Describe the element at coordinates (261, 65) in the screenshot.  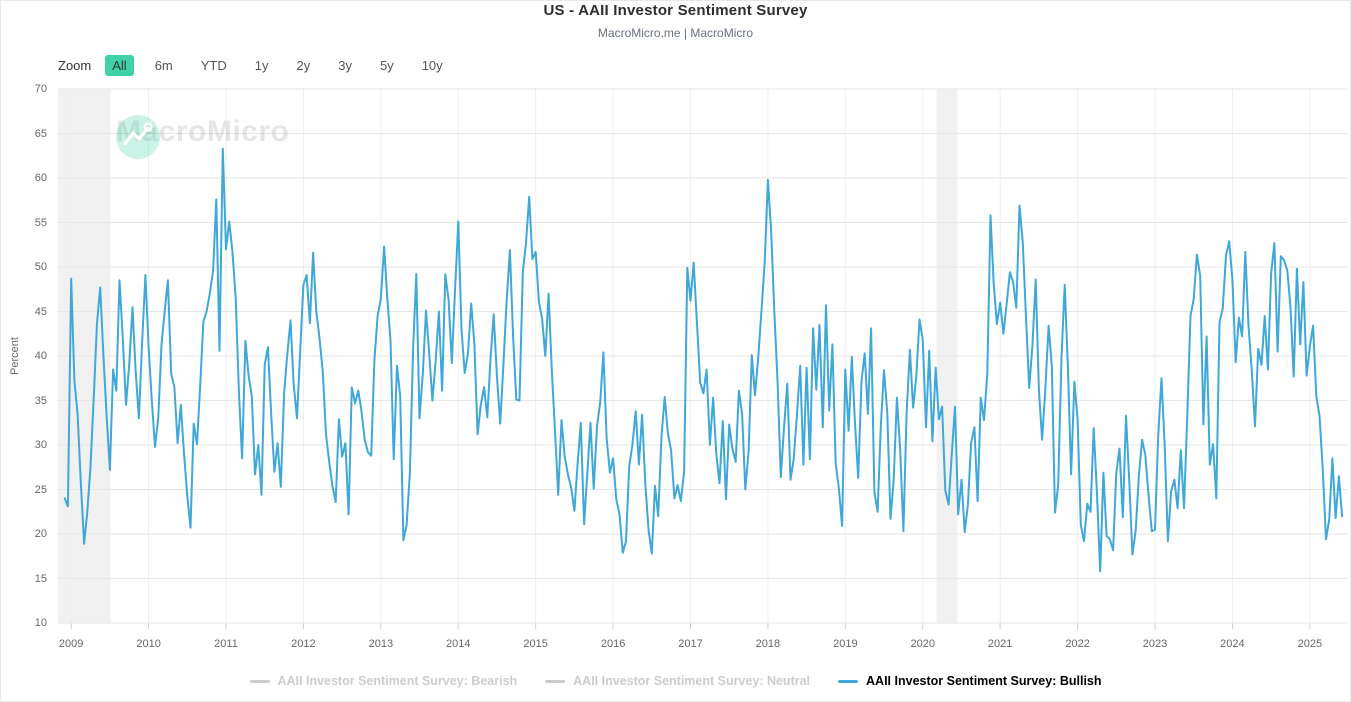
I see `zoom-button-1y: 1y` at that location.